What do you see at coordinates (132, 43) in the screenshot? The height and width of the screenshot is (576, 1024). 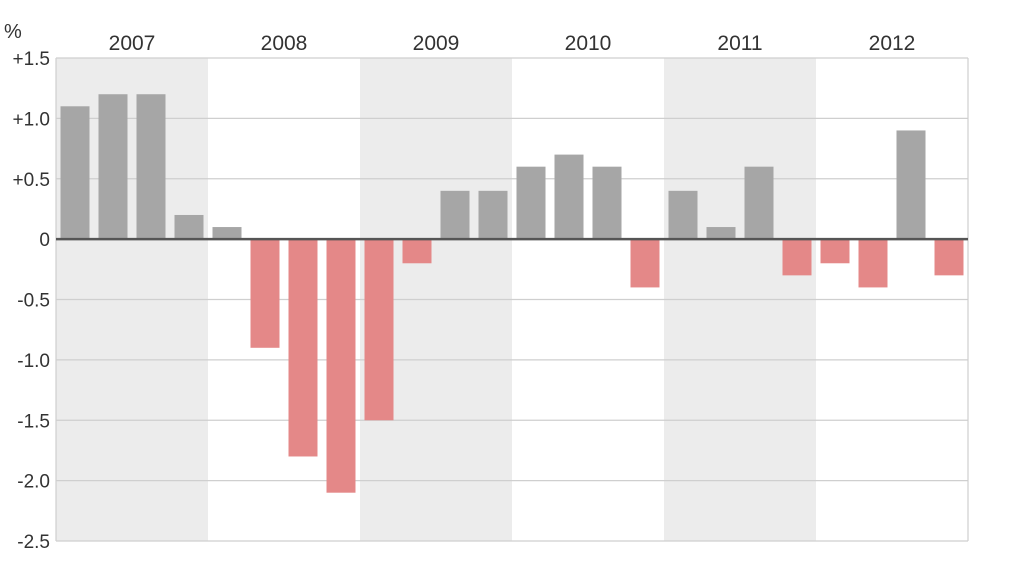 I see `year-label-2007: 2007` at bounding box center [132, 43].